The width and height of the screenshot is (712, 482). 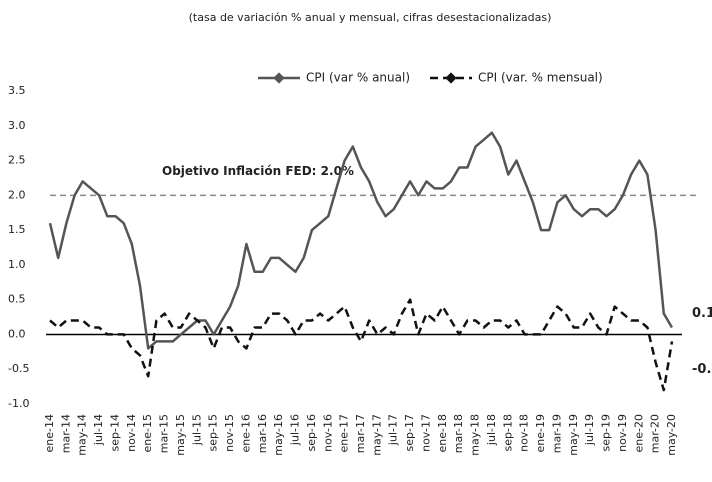 I want to click on x-tick-label: mar-18, so click(x=458, y=433).